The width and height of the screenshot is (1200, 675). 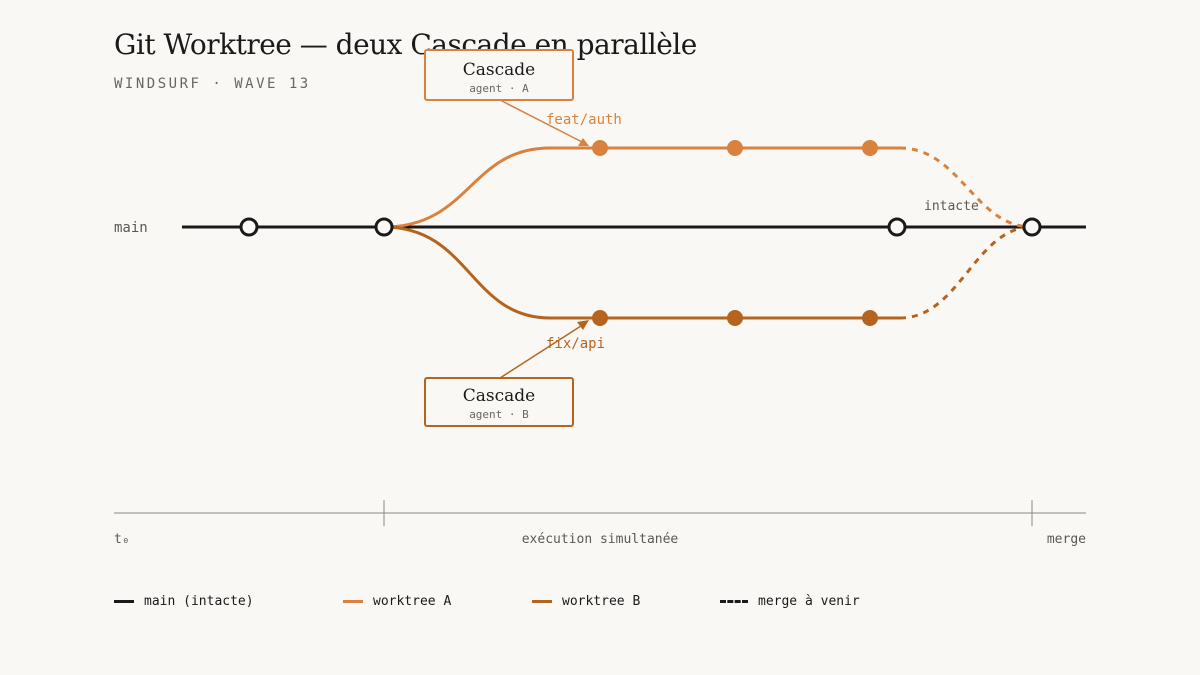 What do you see at coordinates (384, 227) in the screenshot?
I see `branch-point-node` at bounding box center [384, 227].